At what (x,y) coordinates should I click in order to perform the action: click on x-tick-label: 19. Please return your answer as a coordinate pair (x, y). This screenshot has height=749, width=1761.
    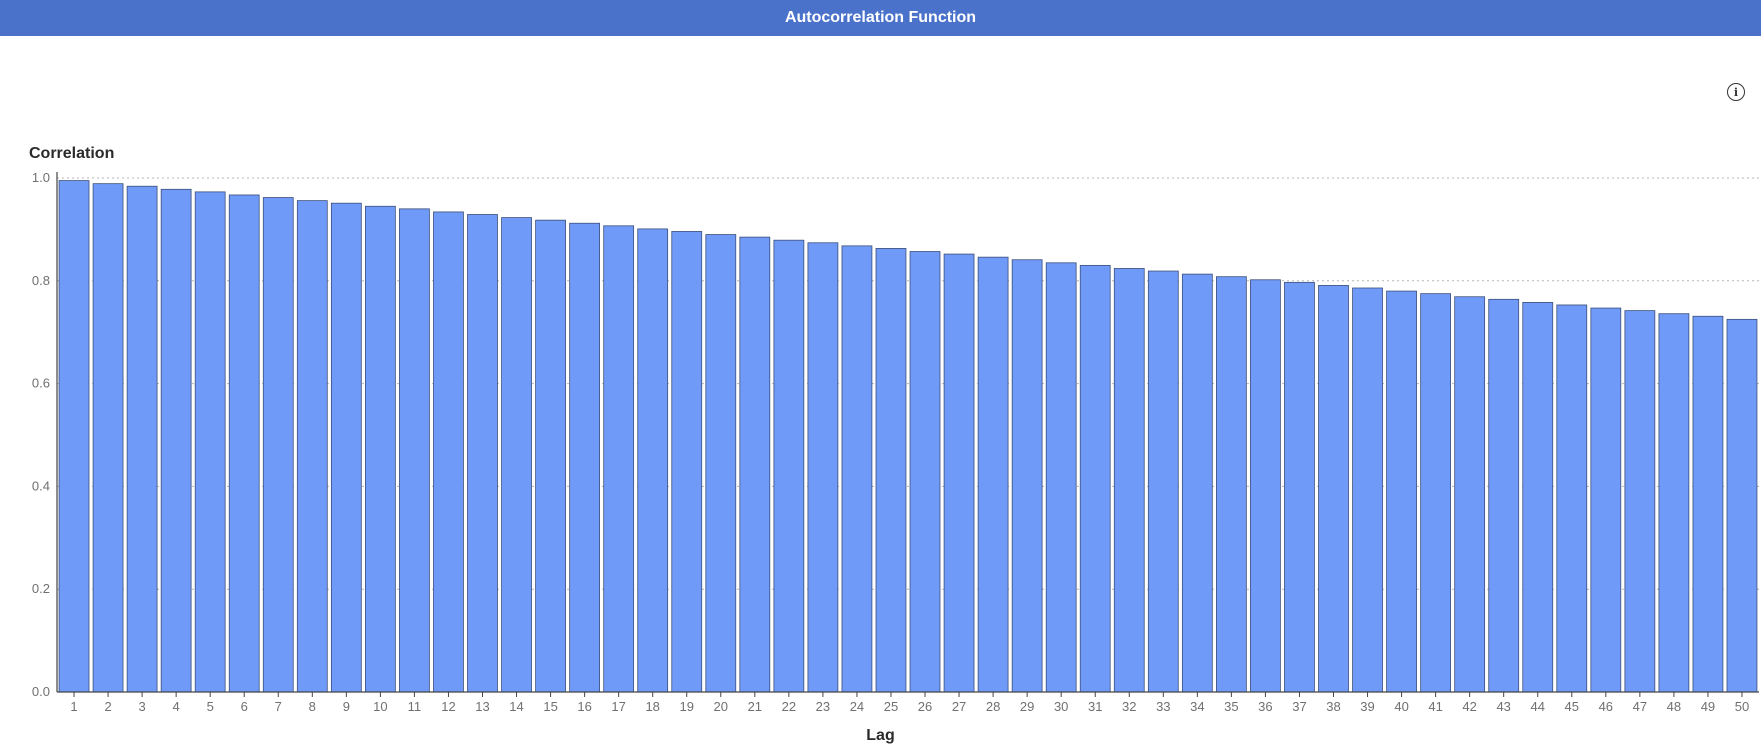
    Looking at the image, I should click on (687, 706).